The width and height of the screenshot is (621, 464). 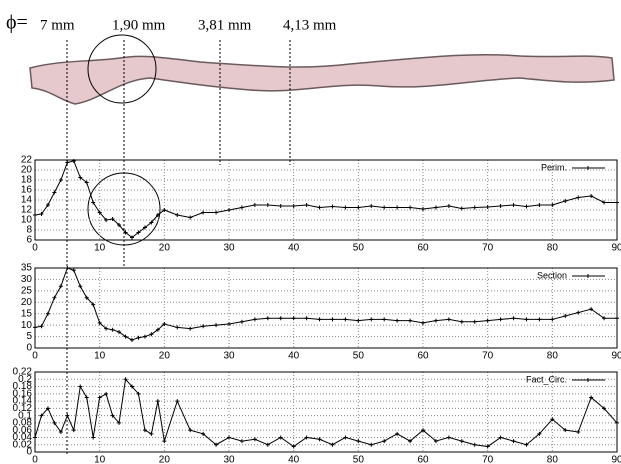 What do you see at coordinates (423, 248) in the screenshot?
I see `x-tick-label: 60` at bounding box center [423, 248].